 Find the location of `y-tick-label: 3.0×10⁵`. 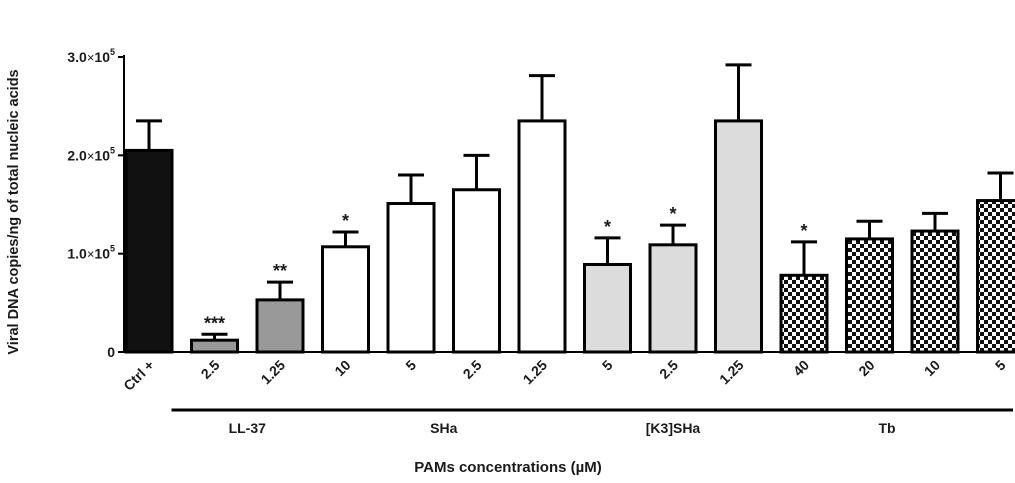

y-tick-label: 3.0×10⁵ is located at coordinates (91, 56).